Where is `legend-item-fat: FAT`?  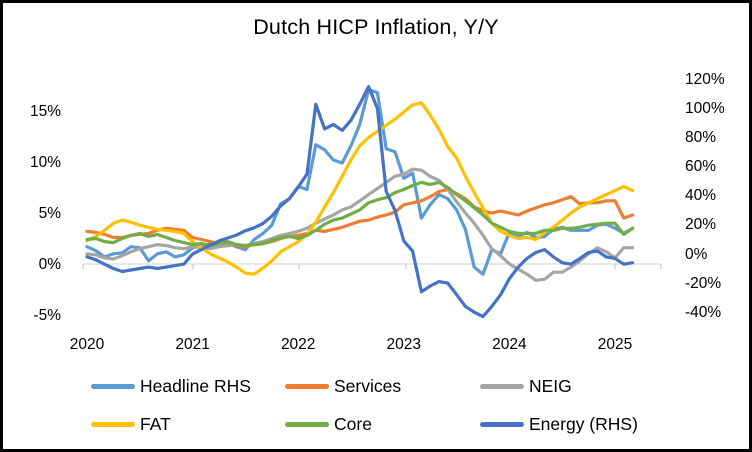
legend-item-fat: FAT is located at coordinates (131, 424).